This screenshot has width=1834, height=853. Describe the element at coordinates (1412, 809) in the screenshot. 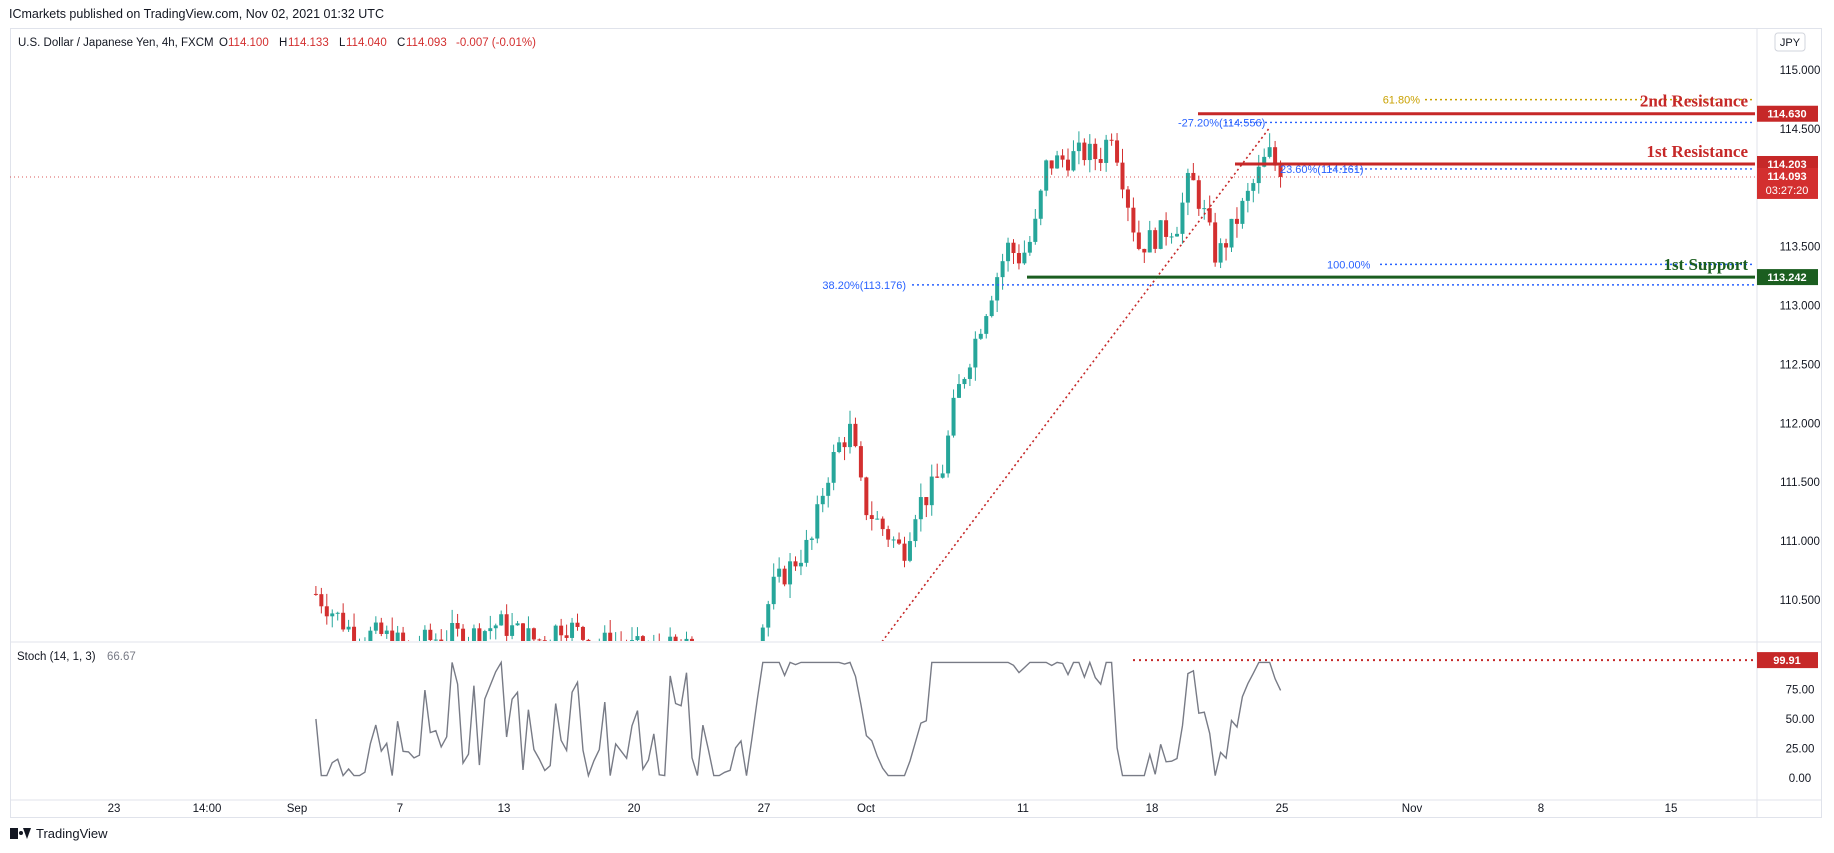

I see `time-tick: Nov` at that location.